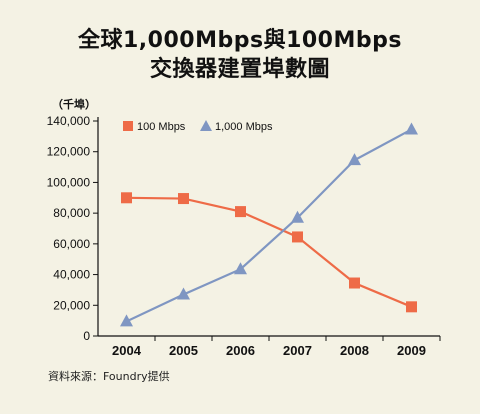 Image resolution: width=480 pixels, height=414 pixels. What do you see at coordinates (183, 350) in the screenshot?
I see `x-tick-label: 2005` at bounding box center [183, 350].